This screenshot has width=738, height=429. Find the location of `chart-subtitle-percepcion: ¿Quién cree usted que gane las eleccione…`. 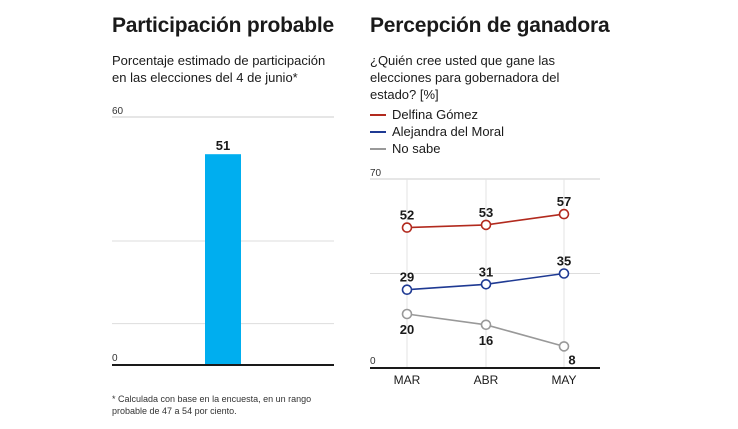

chart-subtitle-percepcion: ¿Quién cree usted que gane las eleccione… is located at coordinates (465, 77).